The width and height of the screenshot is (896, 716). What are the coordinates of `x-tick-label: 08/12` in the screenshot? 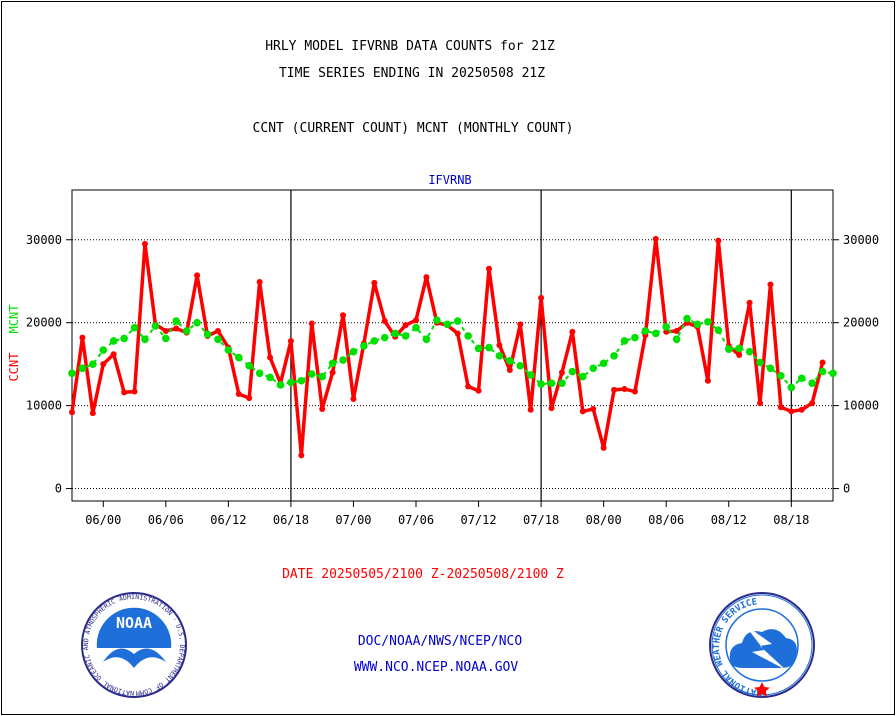 It's located at (729, 520).